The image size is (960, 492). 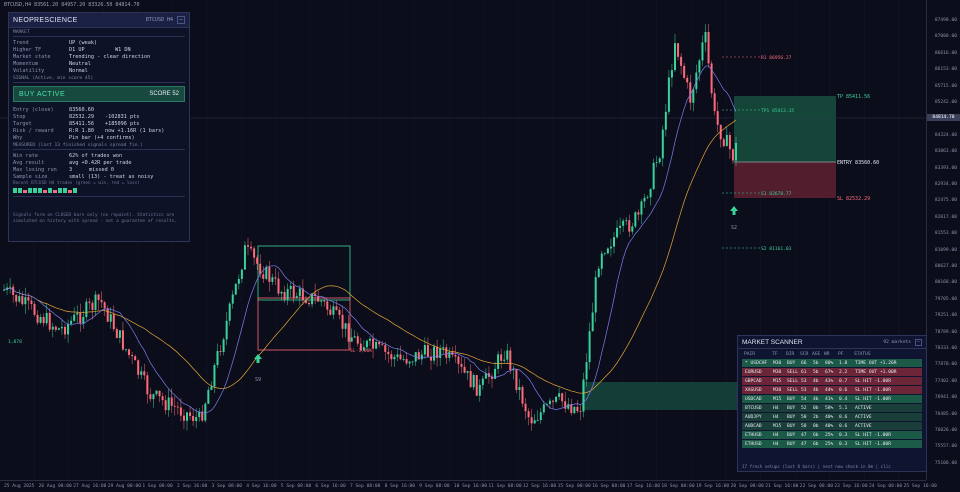 I want to click on scanner-row: * USDCHF M30 BUY 66 5b 80% 1.8 TIME OUT +1.26R, so click(x=832, y=363).